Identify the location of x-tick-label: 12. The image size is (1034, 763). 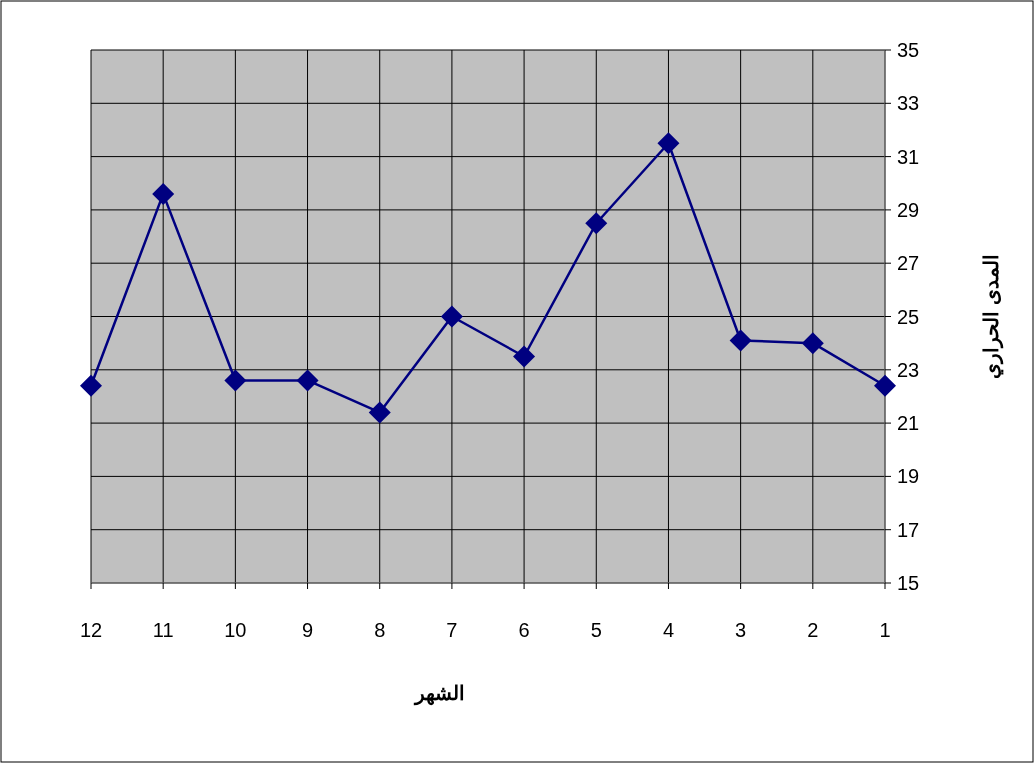
(91, 630).